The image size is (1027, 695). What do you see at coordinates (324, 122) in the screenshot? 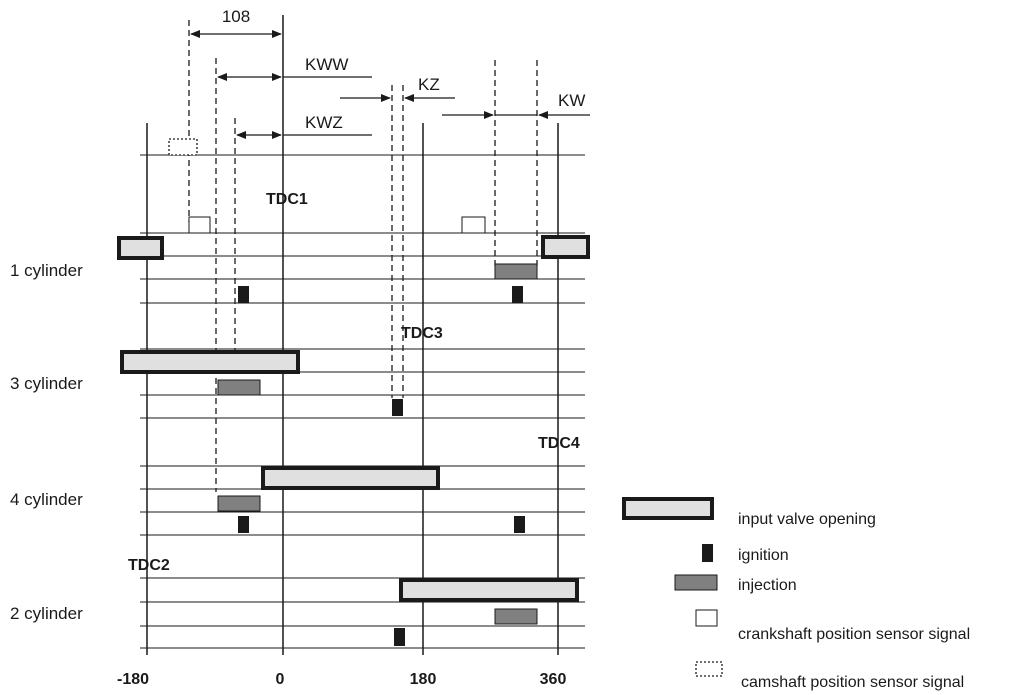
I see `dim-kwz-label: KWZ` at bounding box center [324, 122].